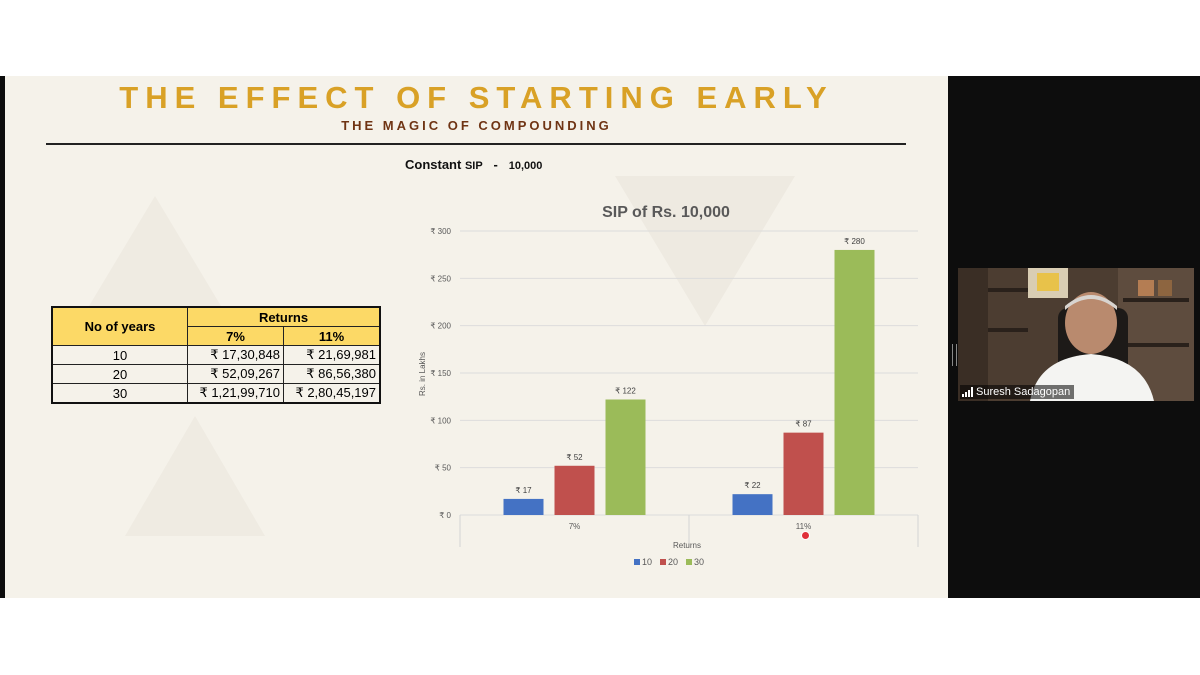  I want to click on participant-name: Suresh Sadagopan, so click(1023, 392).